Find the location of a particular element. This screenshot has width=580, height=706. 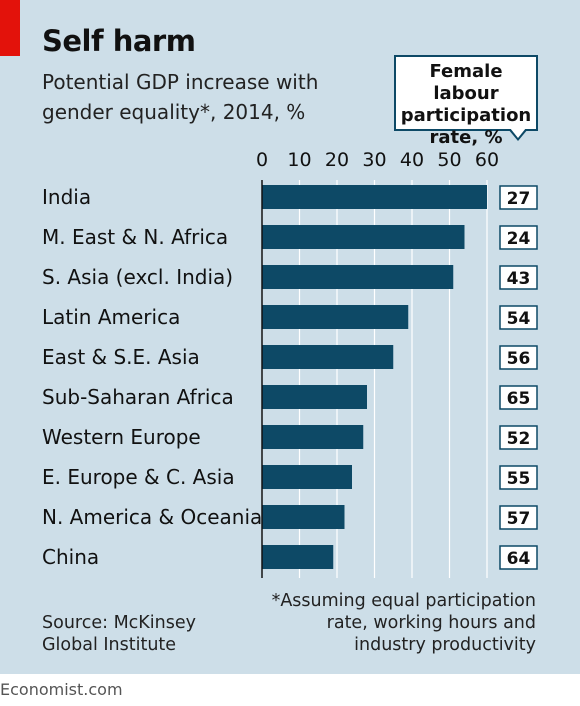

note-line2: rate, working hours and is located at coordinates (431, 623).